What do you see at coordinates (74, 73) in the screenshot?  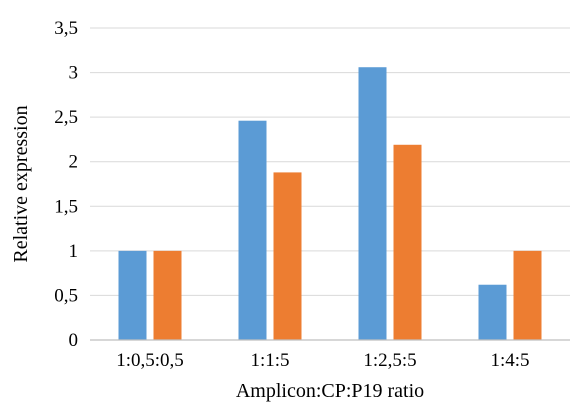 I see `y-tick-label: 3` at bounding box center [74, 73].